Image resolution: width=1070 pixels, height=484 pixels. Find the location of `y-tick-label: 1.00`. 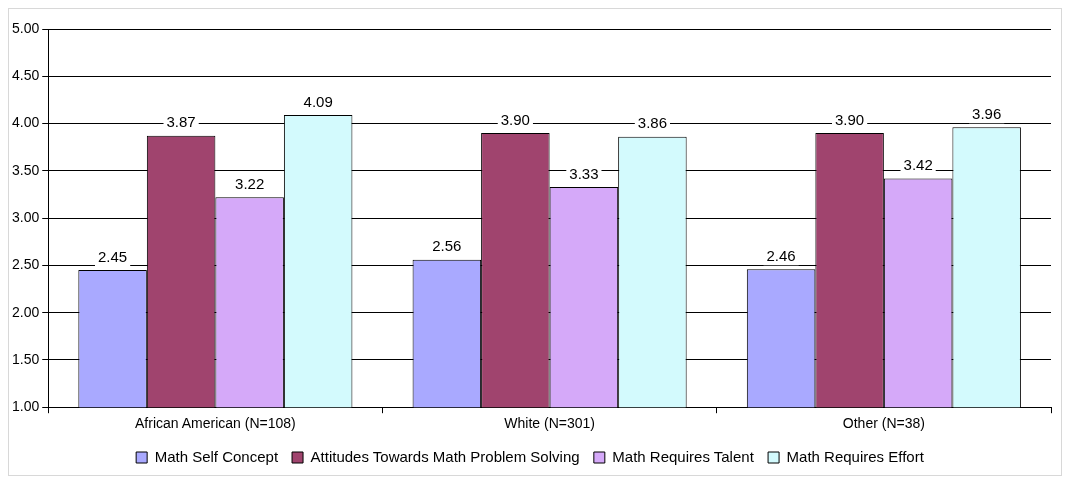

y-tick-label: 1.00 is located at coordinates (26, 406).